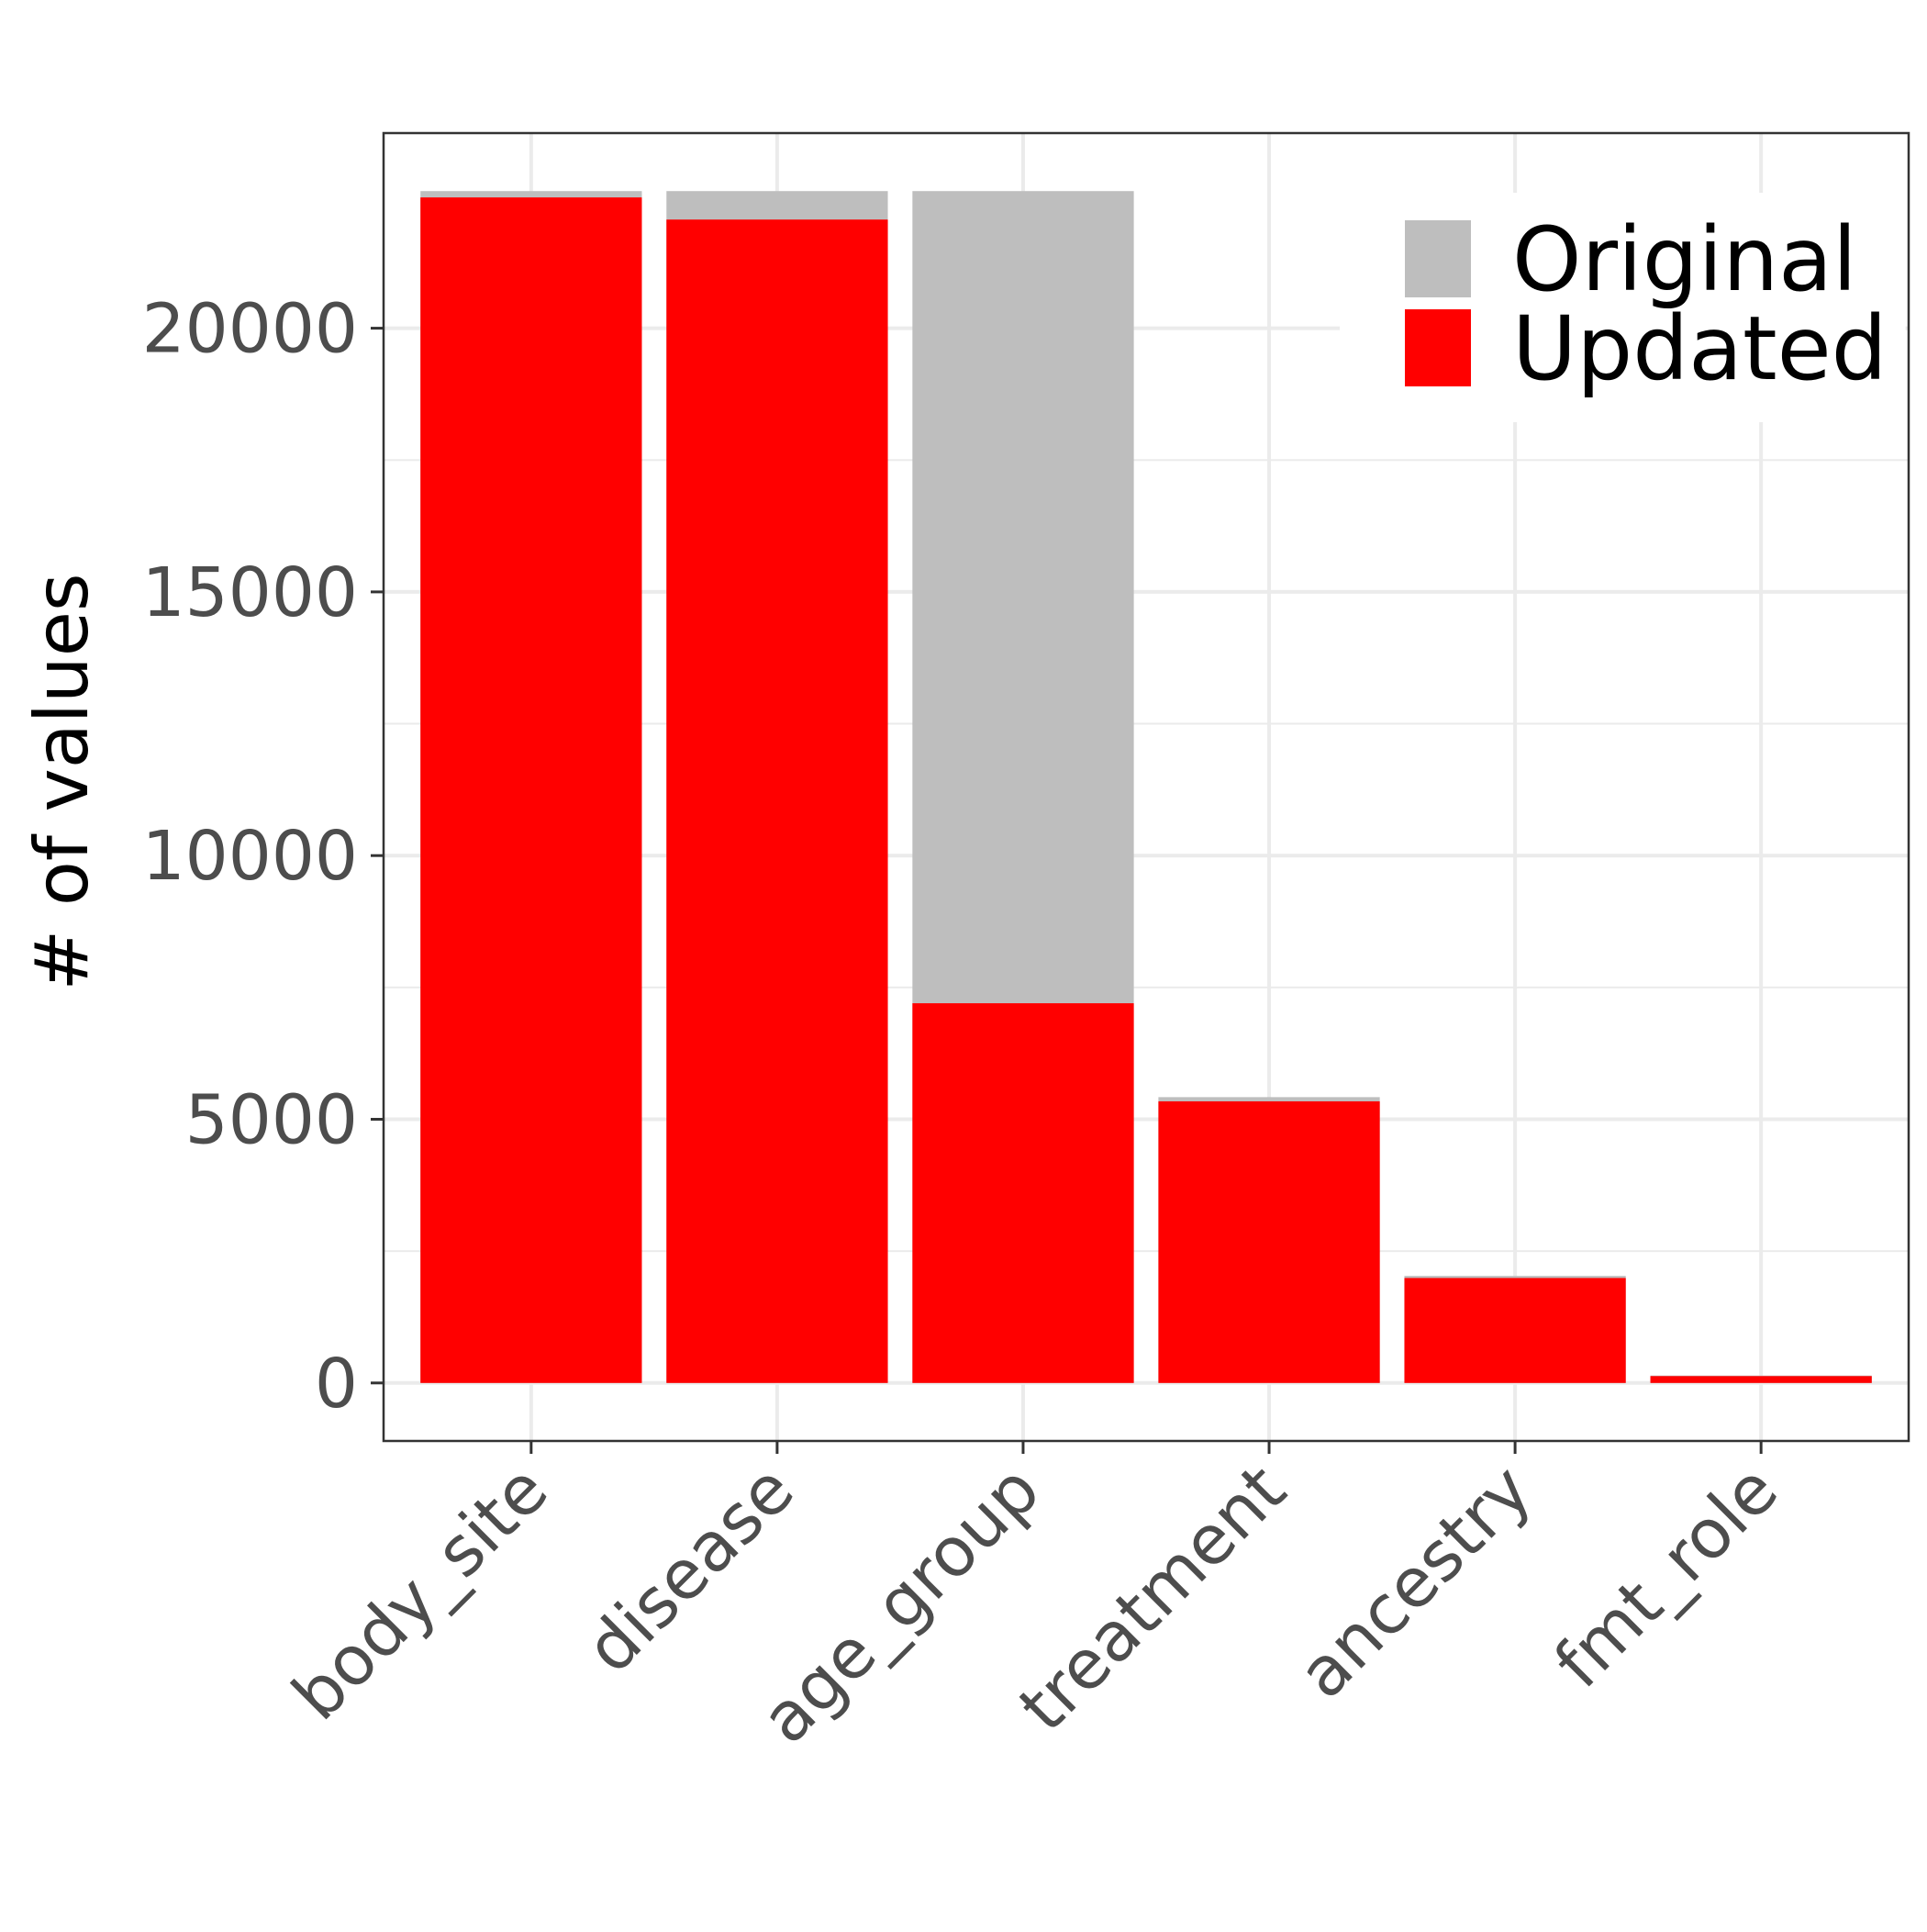 Image resolution: width=1927 pixels, height=1932 pixels. I want to click on bar-updated-fmt-role, so click(1761, 1379).